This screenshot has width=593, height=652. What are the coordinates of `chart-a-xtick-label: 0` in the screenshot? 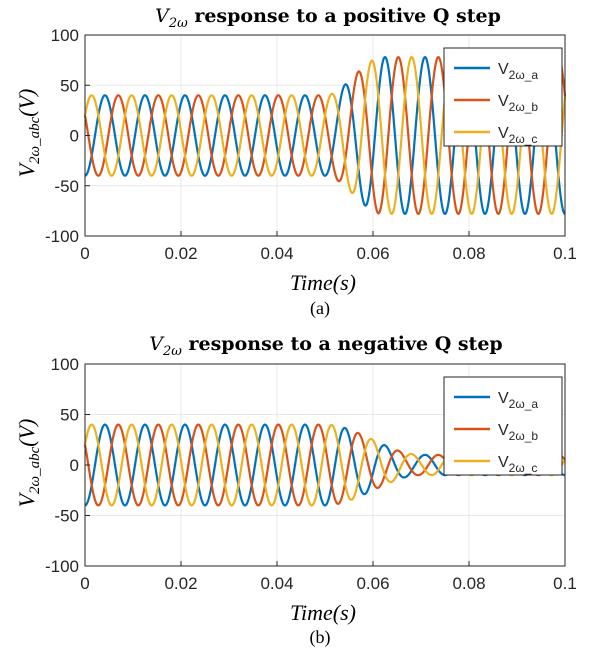 It's located at (84, 253).